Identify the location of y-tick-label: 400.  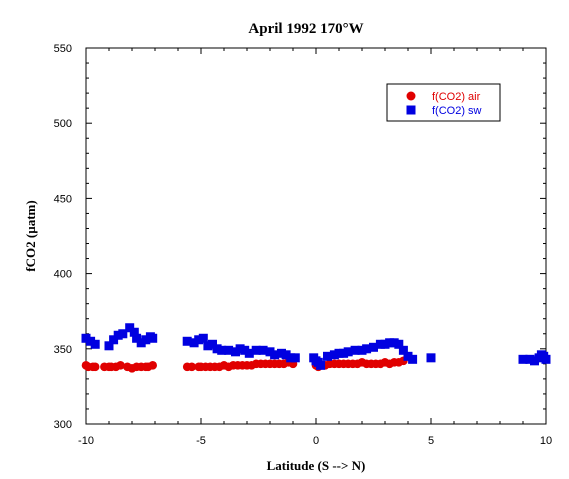
(63, 275).